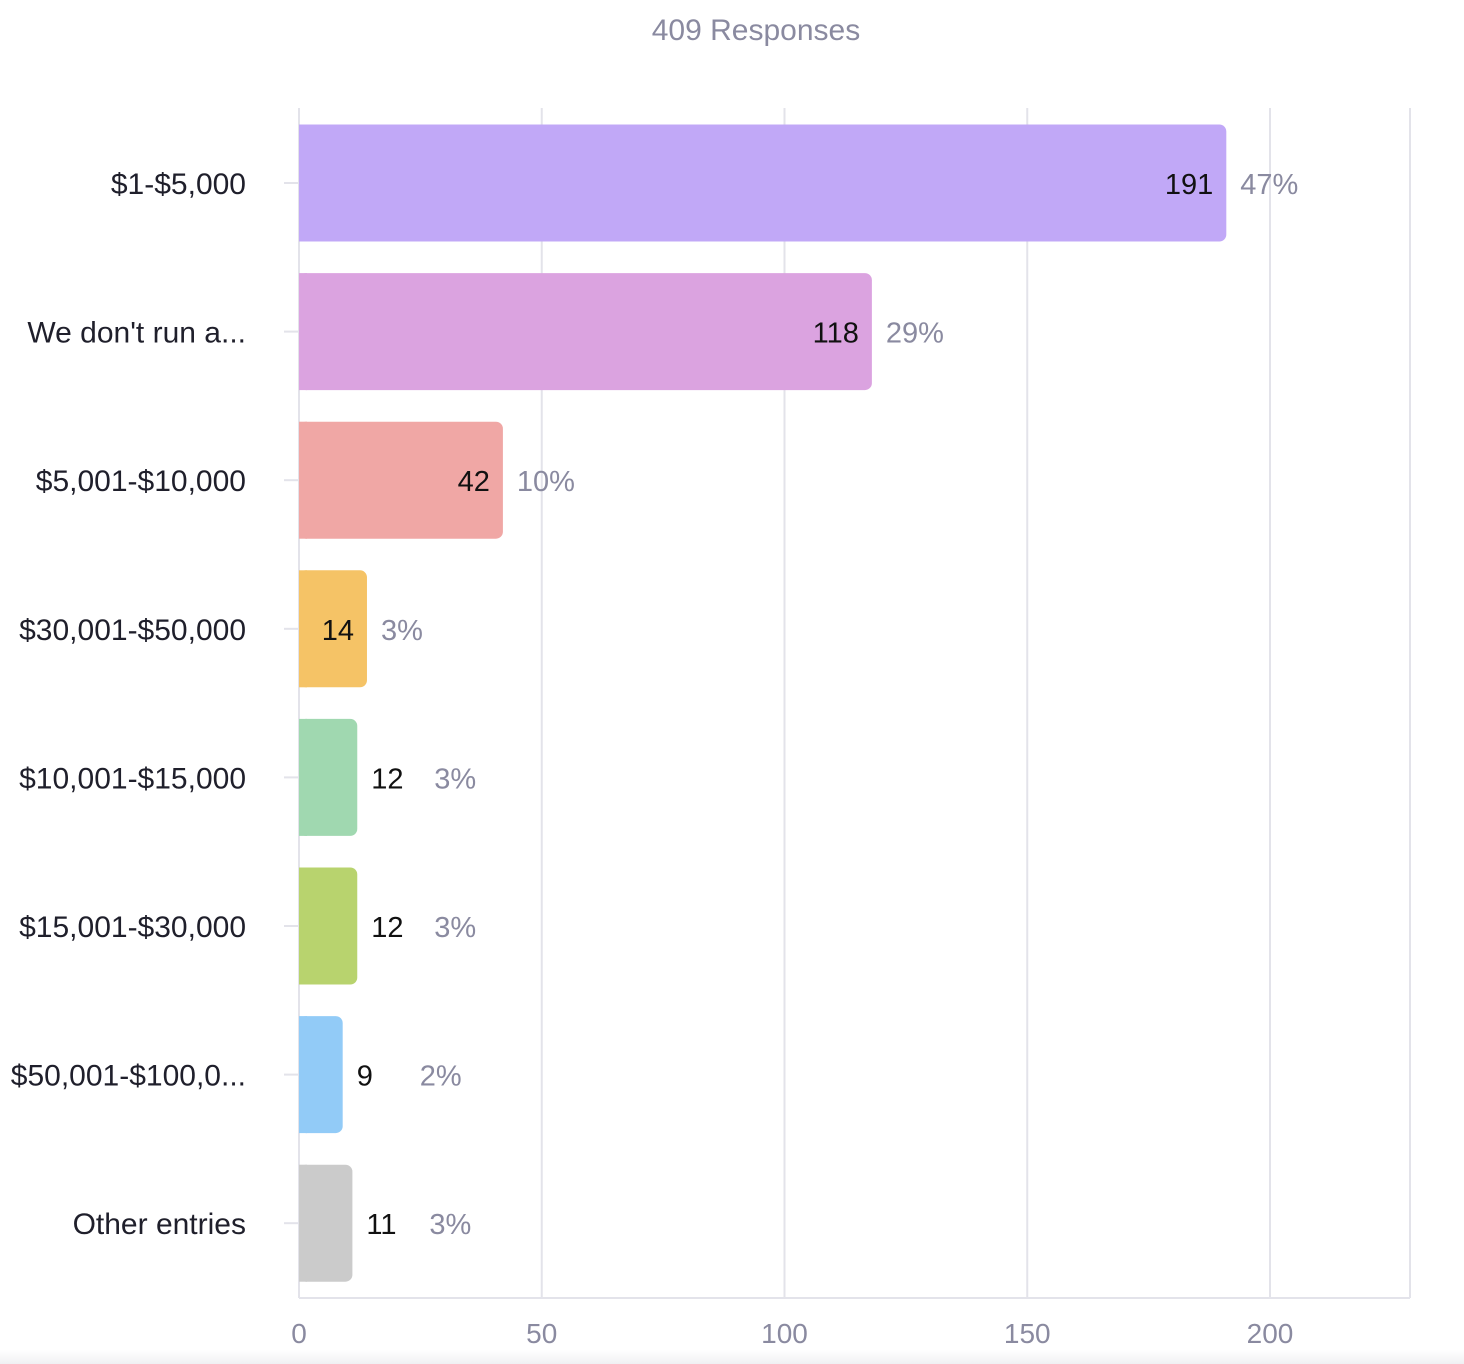 The image size is (1464, 1364). What do you see at coordinates (141, 481) in the screenshot?
I see `category-label: $5,001-$10,000` at bounding box center [141, 481].